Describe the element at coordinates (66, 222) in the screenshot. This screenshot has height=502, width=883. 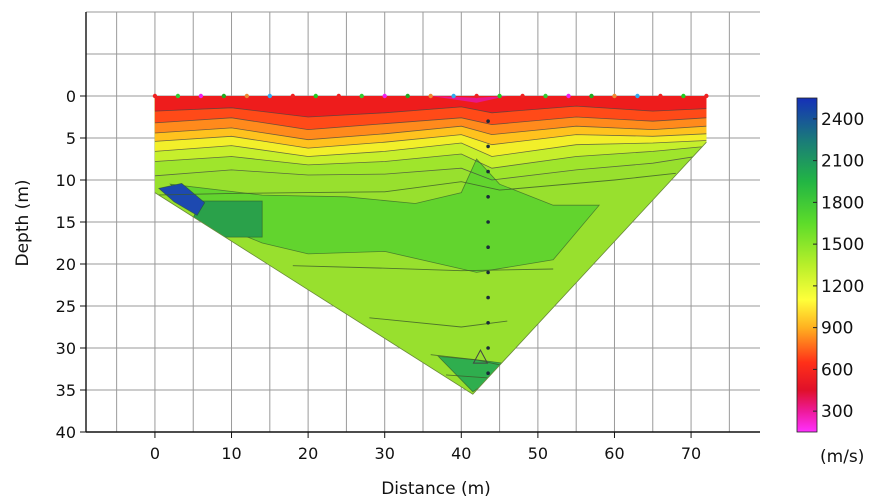
I see `y-tick-label: 15` at that location.